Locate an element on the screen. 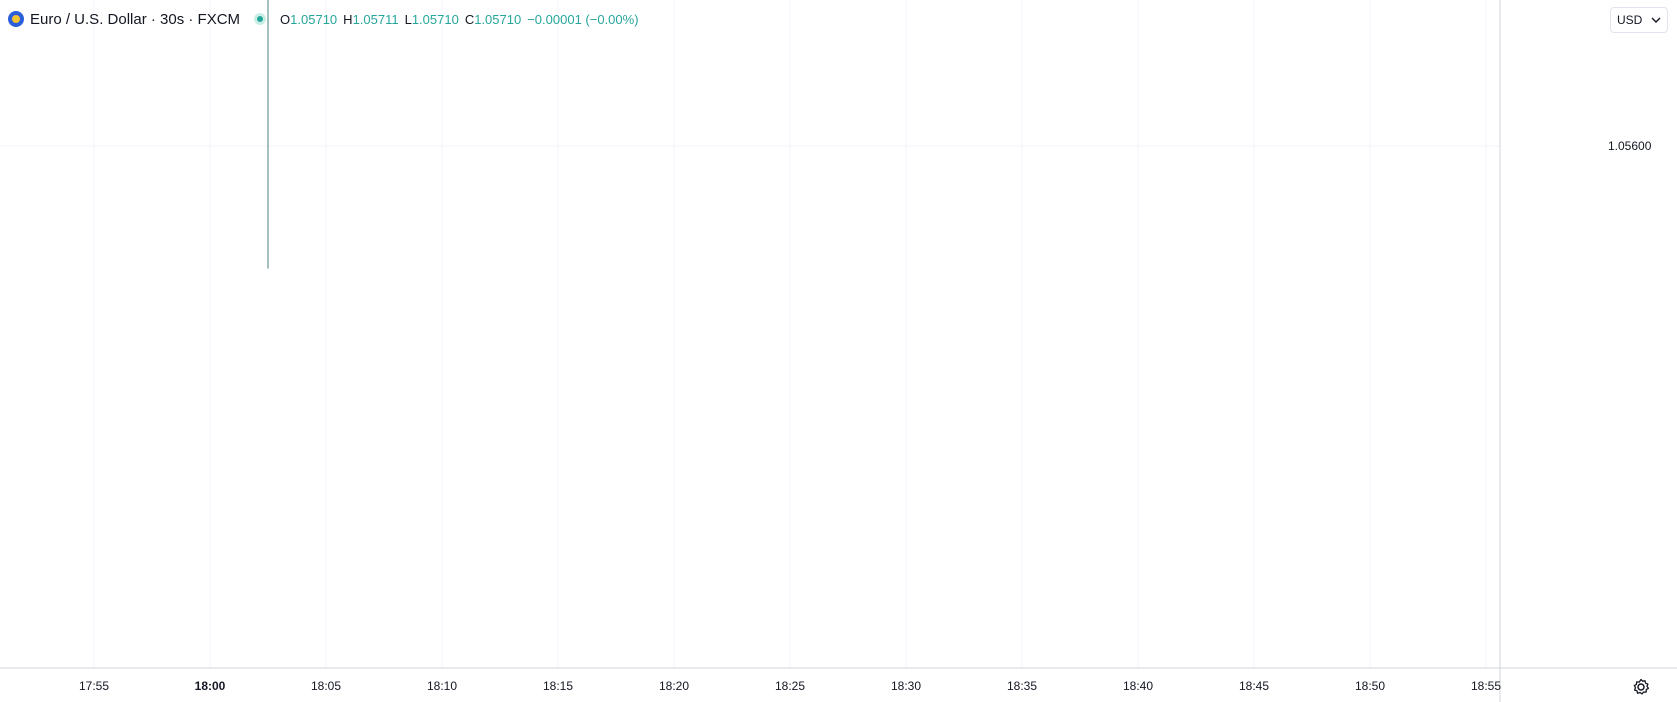  time-tick-label: 18:15 is located at coordinates (558, 686).